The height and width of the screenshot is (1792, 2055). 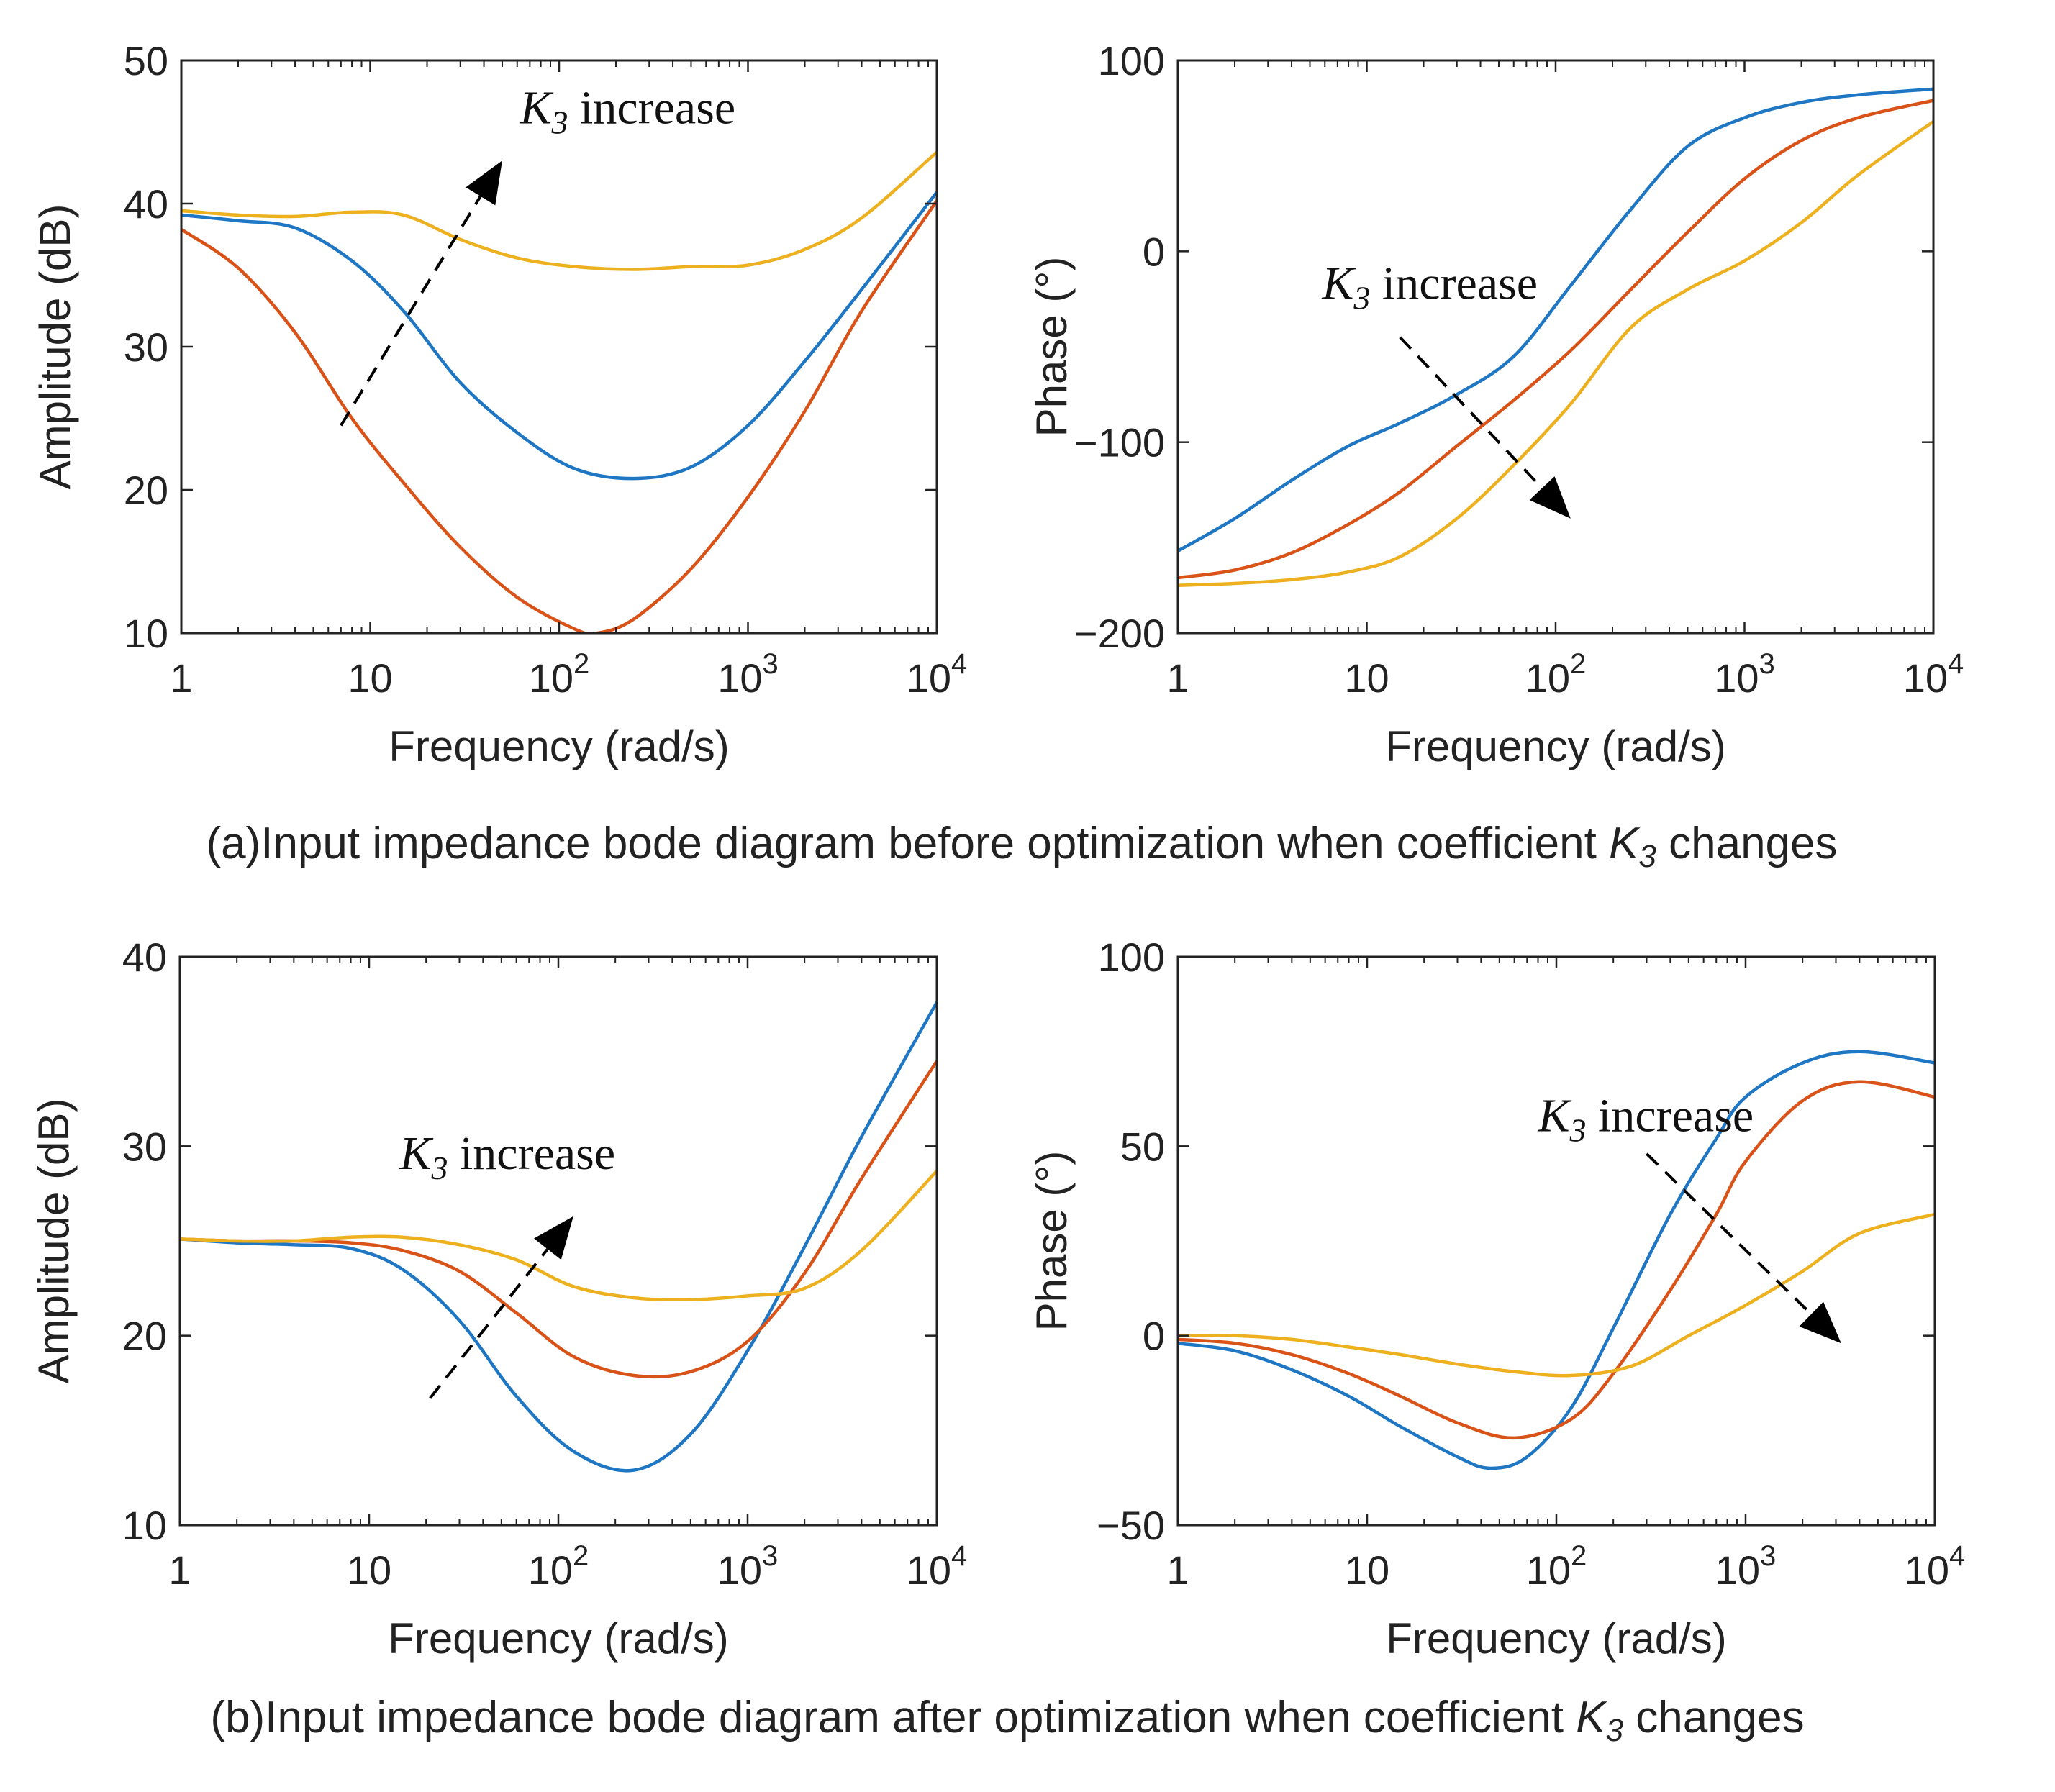 What do you see at coordinates (1154, 1336) in the screenshot?
I see `y-tick-label: 0` at bounding box center [1154, 1336].